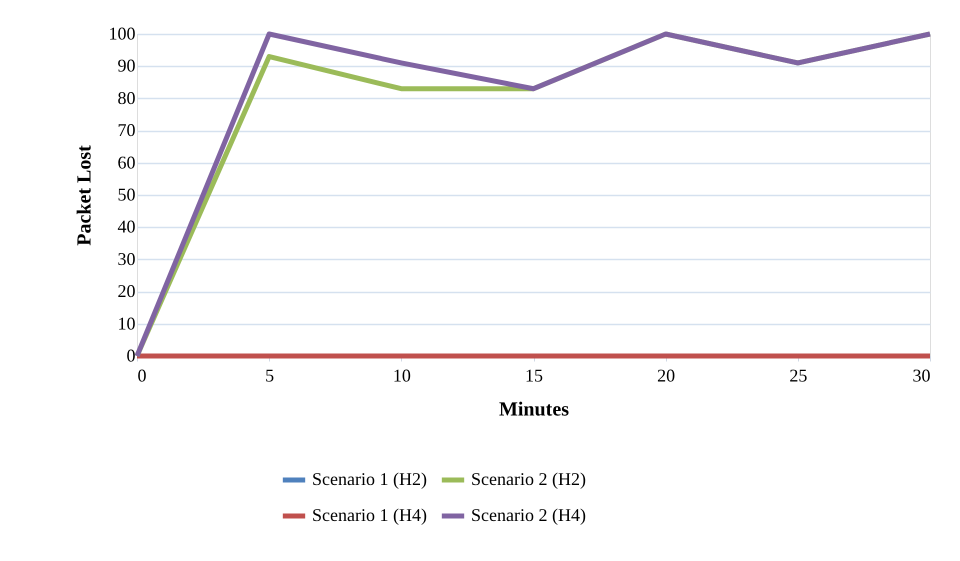 The width and height of the screenshot is (960, 561). Describe the element at coordinates (269, 376) in the screenshot. I see `x-tick-label: 5` at that location.